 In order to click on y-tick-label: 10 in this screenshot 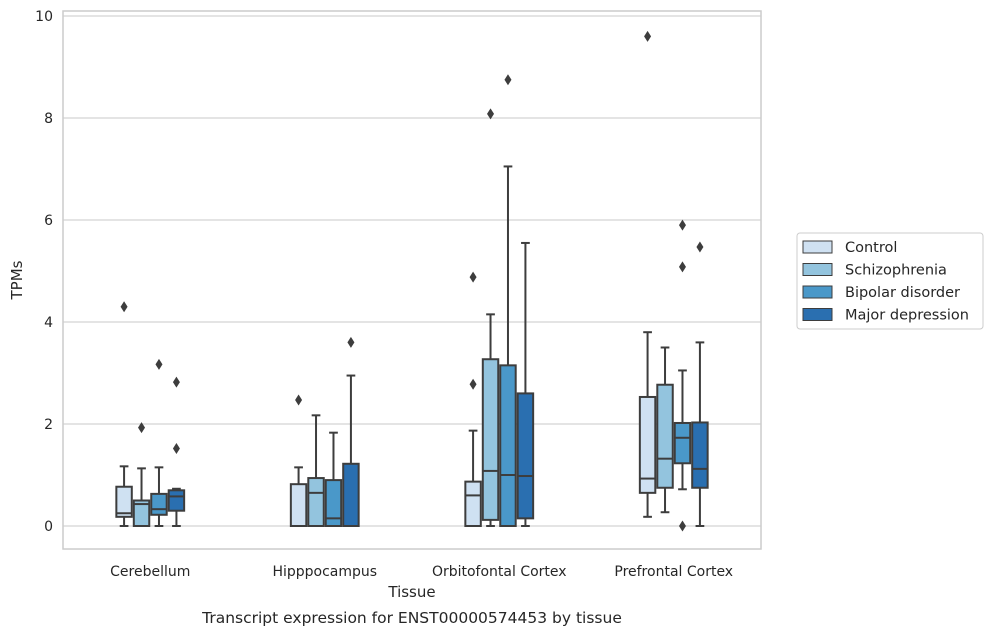, I will do `click(44, 17)`.